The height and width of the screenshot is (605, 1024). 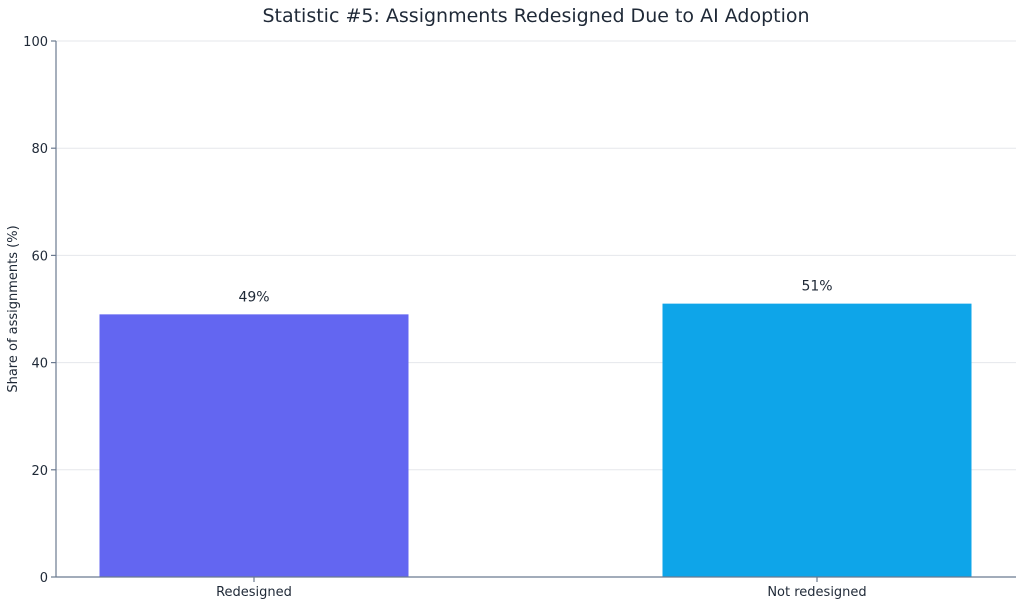 I want to click on bar-data-label: 49%, so click(x=253, y=297).